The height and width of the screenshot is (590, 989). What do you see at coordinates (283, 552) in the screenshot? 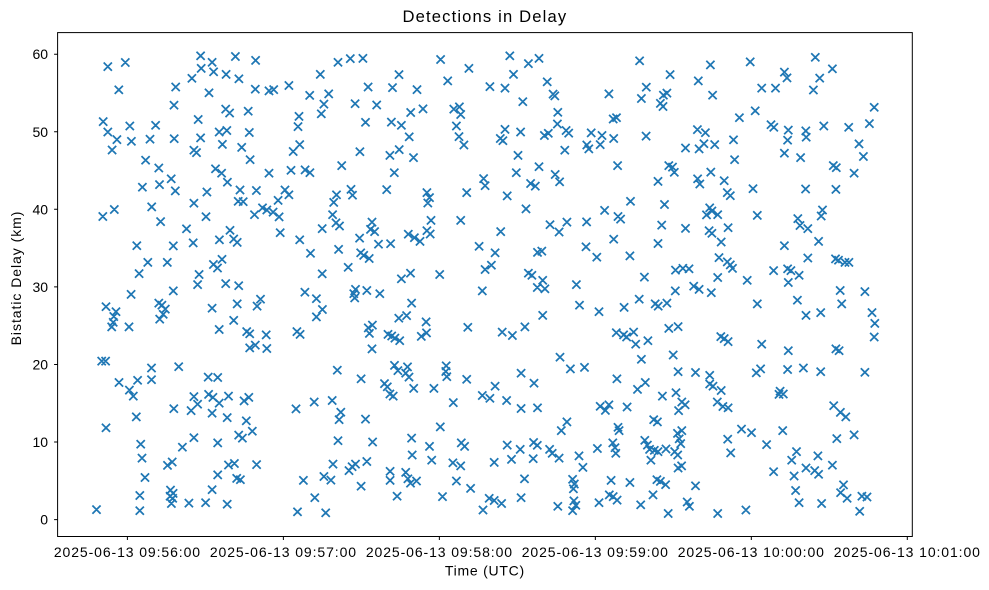
I see `svg-text: 2025-06-13 09:57:00` at bounding box center [283, 552].